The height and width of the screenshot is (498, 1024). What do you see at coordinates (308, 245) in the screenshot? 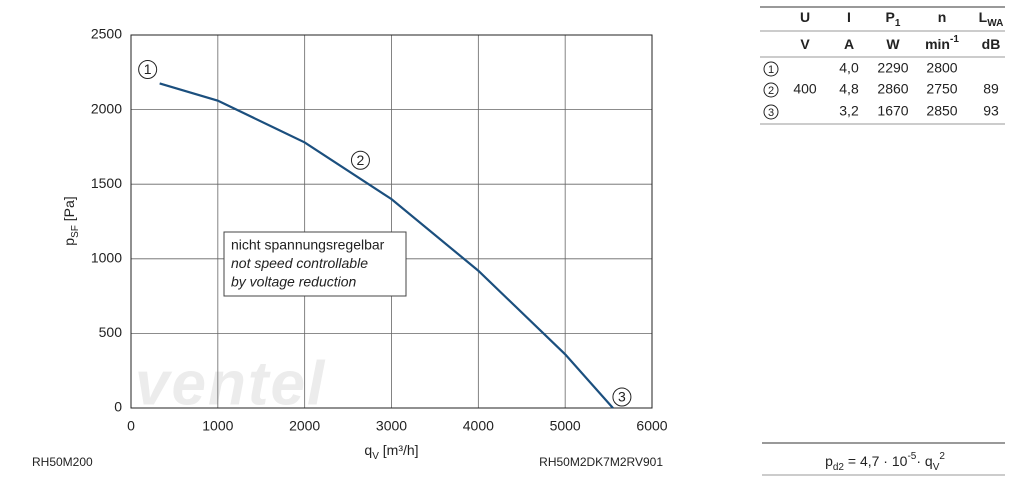
I see `annotation-line: nicht spannungsregelbar` at bounding box center [308, 245].